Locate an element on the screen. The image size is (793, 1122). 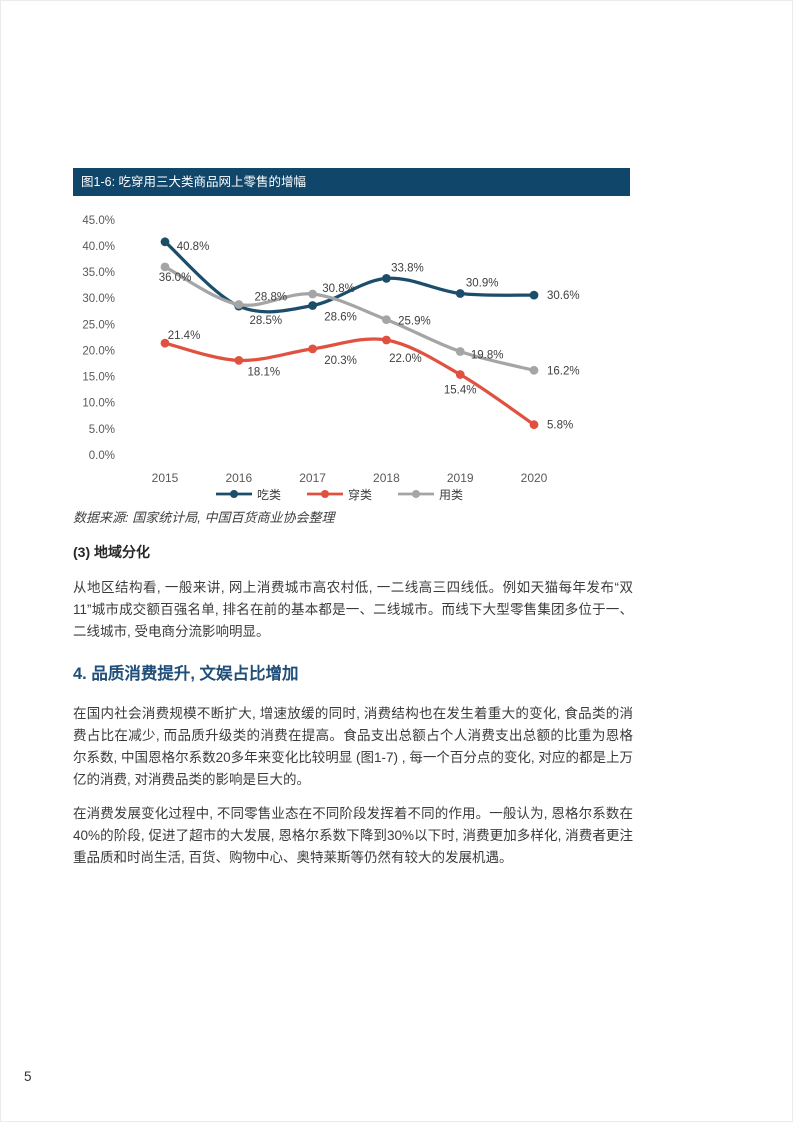
legend-item-吃类: 吃类 is located at coordinates (248, 494).